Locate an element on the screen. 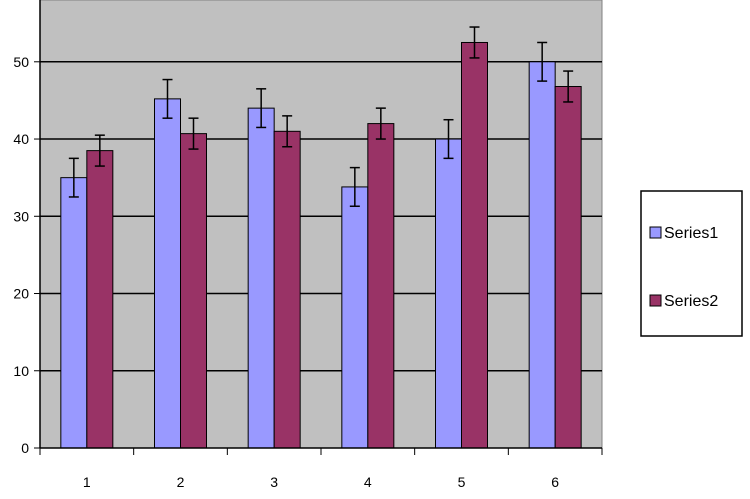 The height and width of the screenshot is (499, 750). legend-label-series1: Series1 is located at coordinates (691, 233).